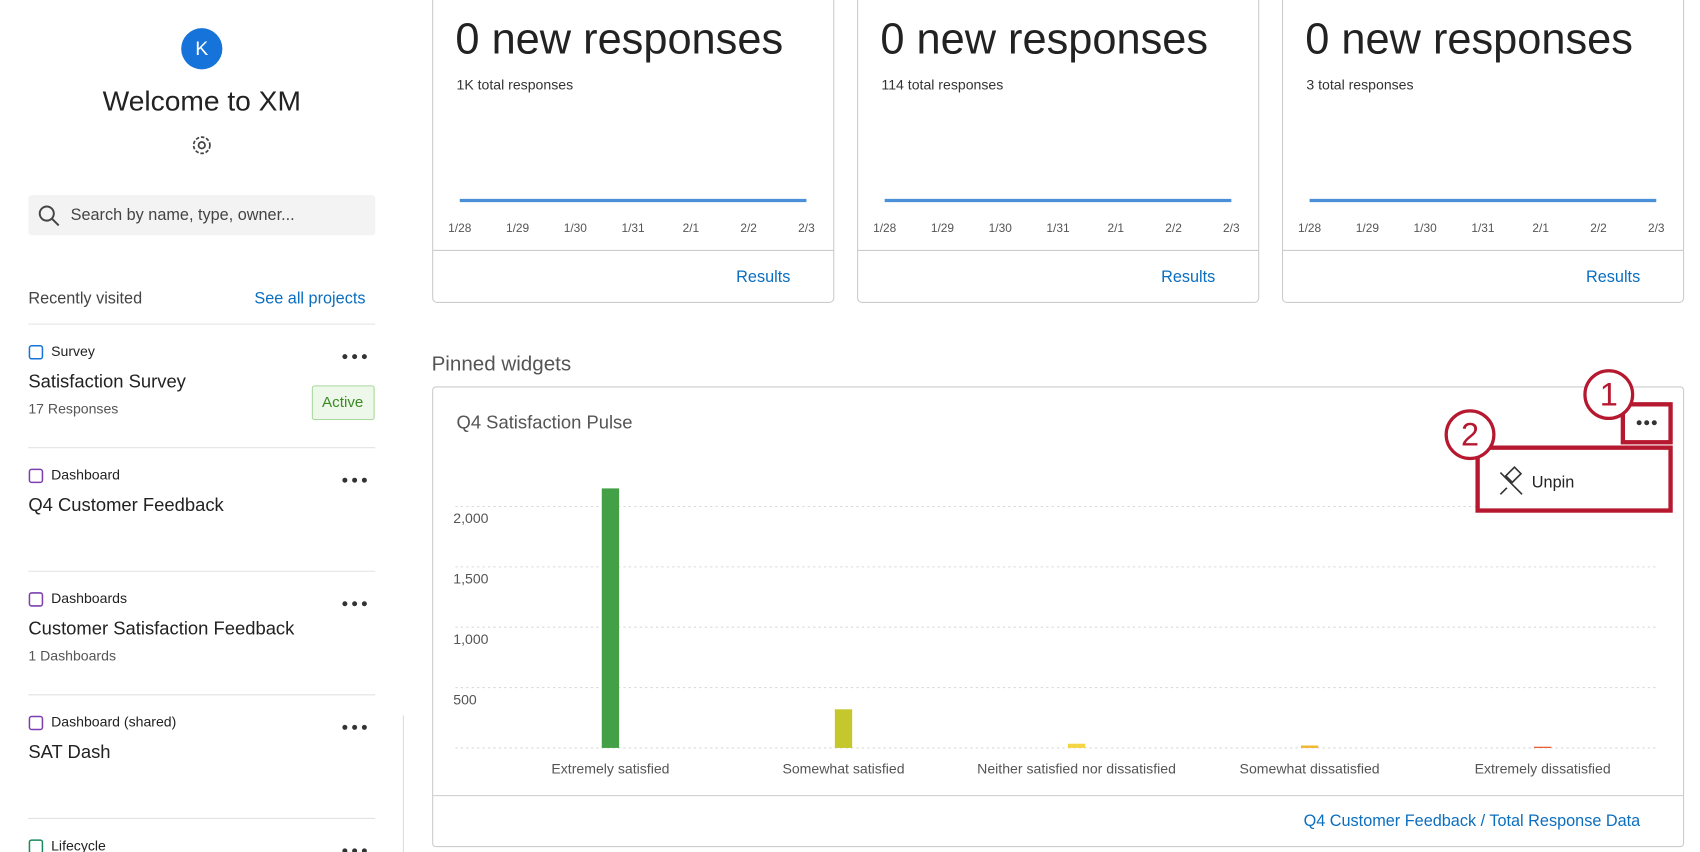 The height and width of the screenshot is (852, 1700). Describe the element at coordinates (515, 84) in the screenshot. I see `card-subtitle: 1K total responses` at that location.